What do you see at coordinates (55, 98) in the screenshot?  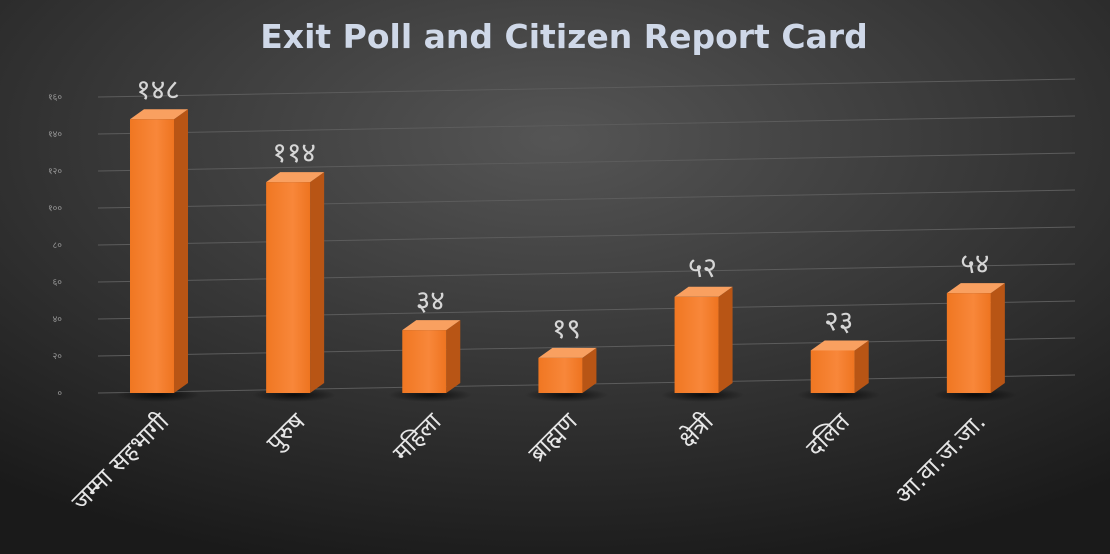 I see `y-tick-label: १६०` at bounding box center [55, 98].